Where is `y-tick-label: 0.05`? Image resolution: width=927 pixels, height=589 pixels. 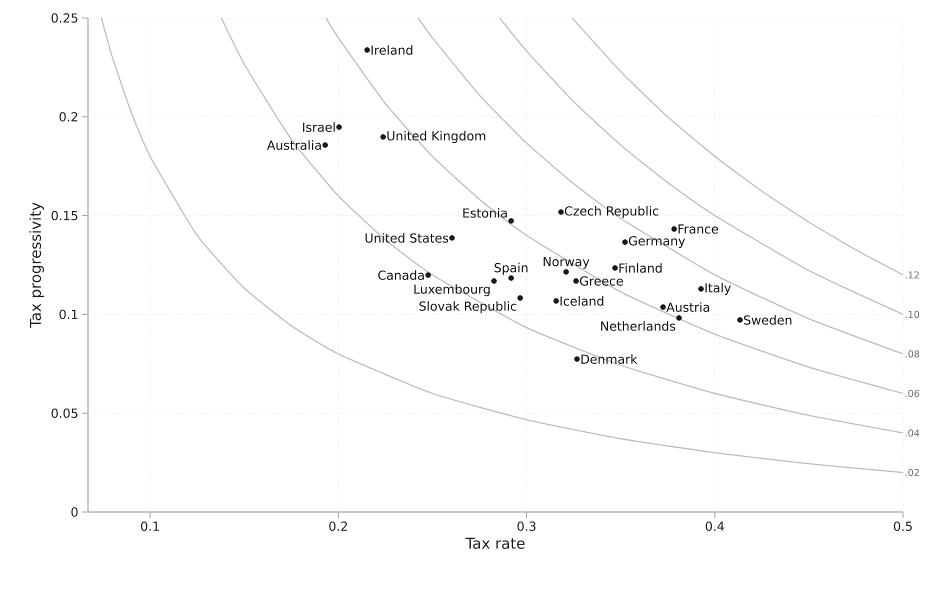 y-tick-label: 0.05 is located at coordinates (65, 413).